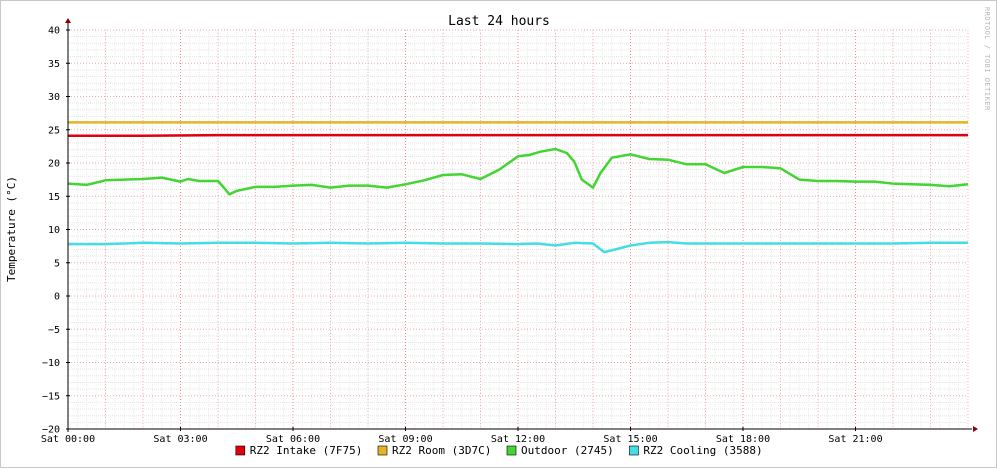 This screenshot has width=997, height=469. Describe the element at coordinates (54, 130) in the screenshot. I see `y-tick-label: 25` at that location.